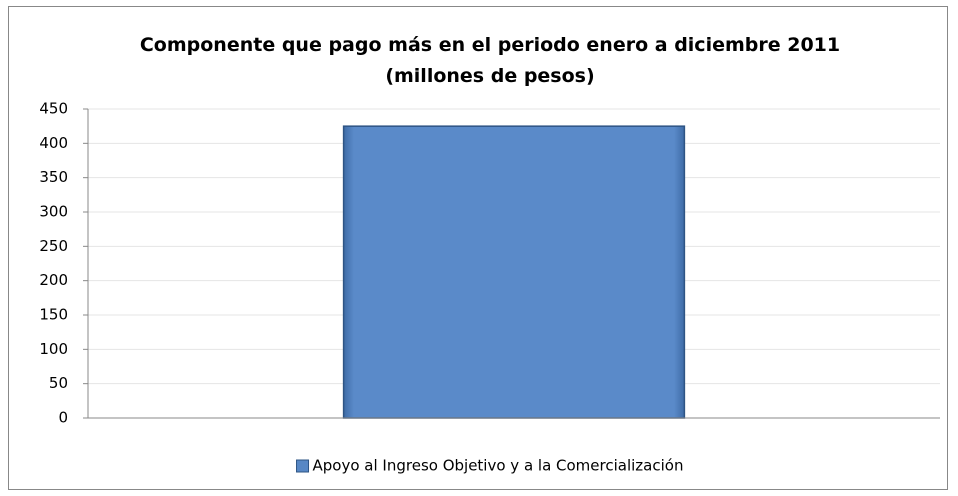  What do you see at coordinates (53, 143) in the screenshot?
I see `y-tick-label: 400` at bounding box center [53, 143].